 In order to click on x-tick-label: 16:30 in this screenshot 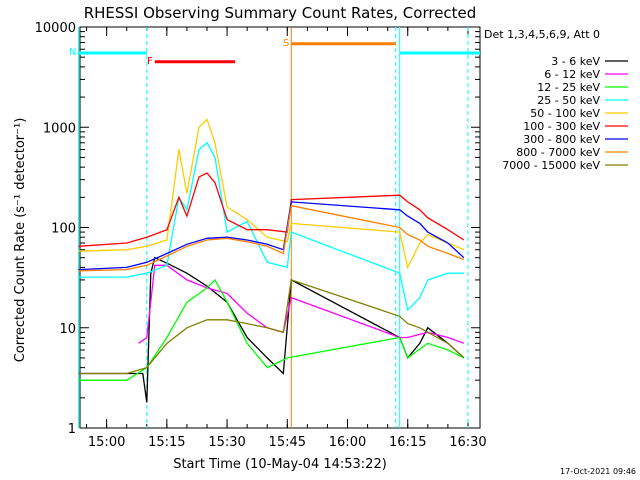, I will do `click(467, 442)`.